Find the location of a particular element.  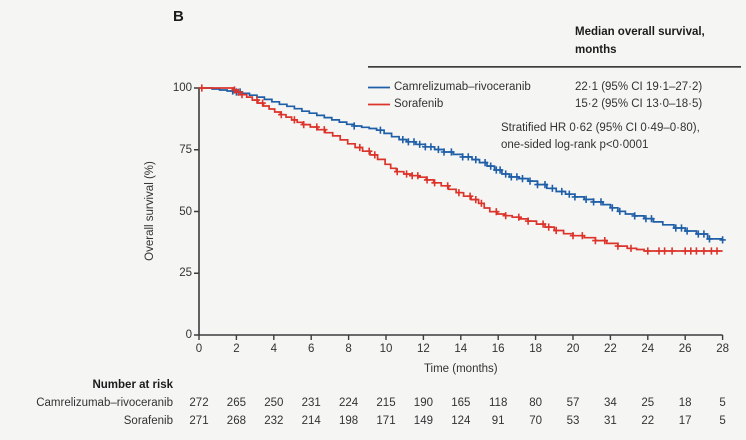

y-tick-label-25: 25 is located at coordinates (185, 273).